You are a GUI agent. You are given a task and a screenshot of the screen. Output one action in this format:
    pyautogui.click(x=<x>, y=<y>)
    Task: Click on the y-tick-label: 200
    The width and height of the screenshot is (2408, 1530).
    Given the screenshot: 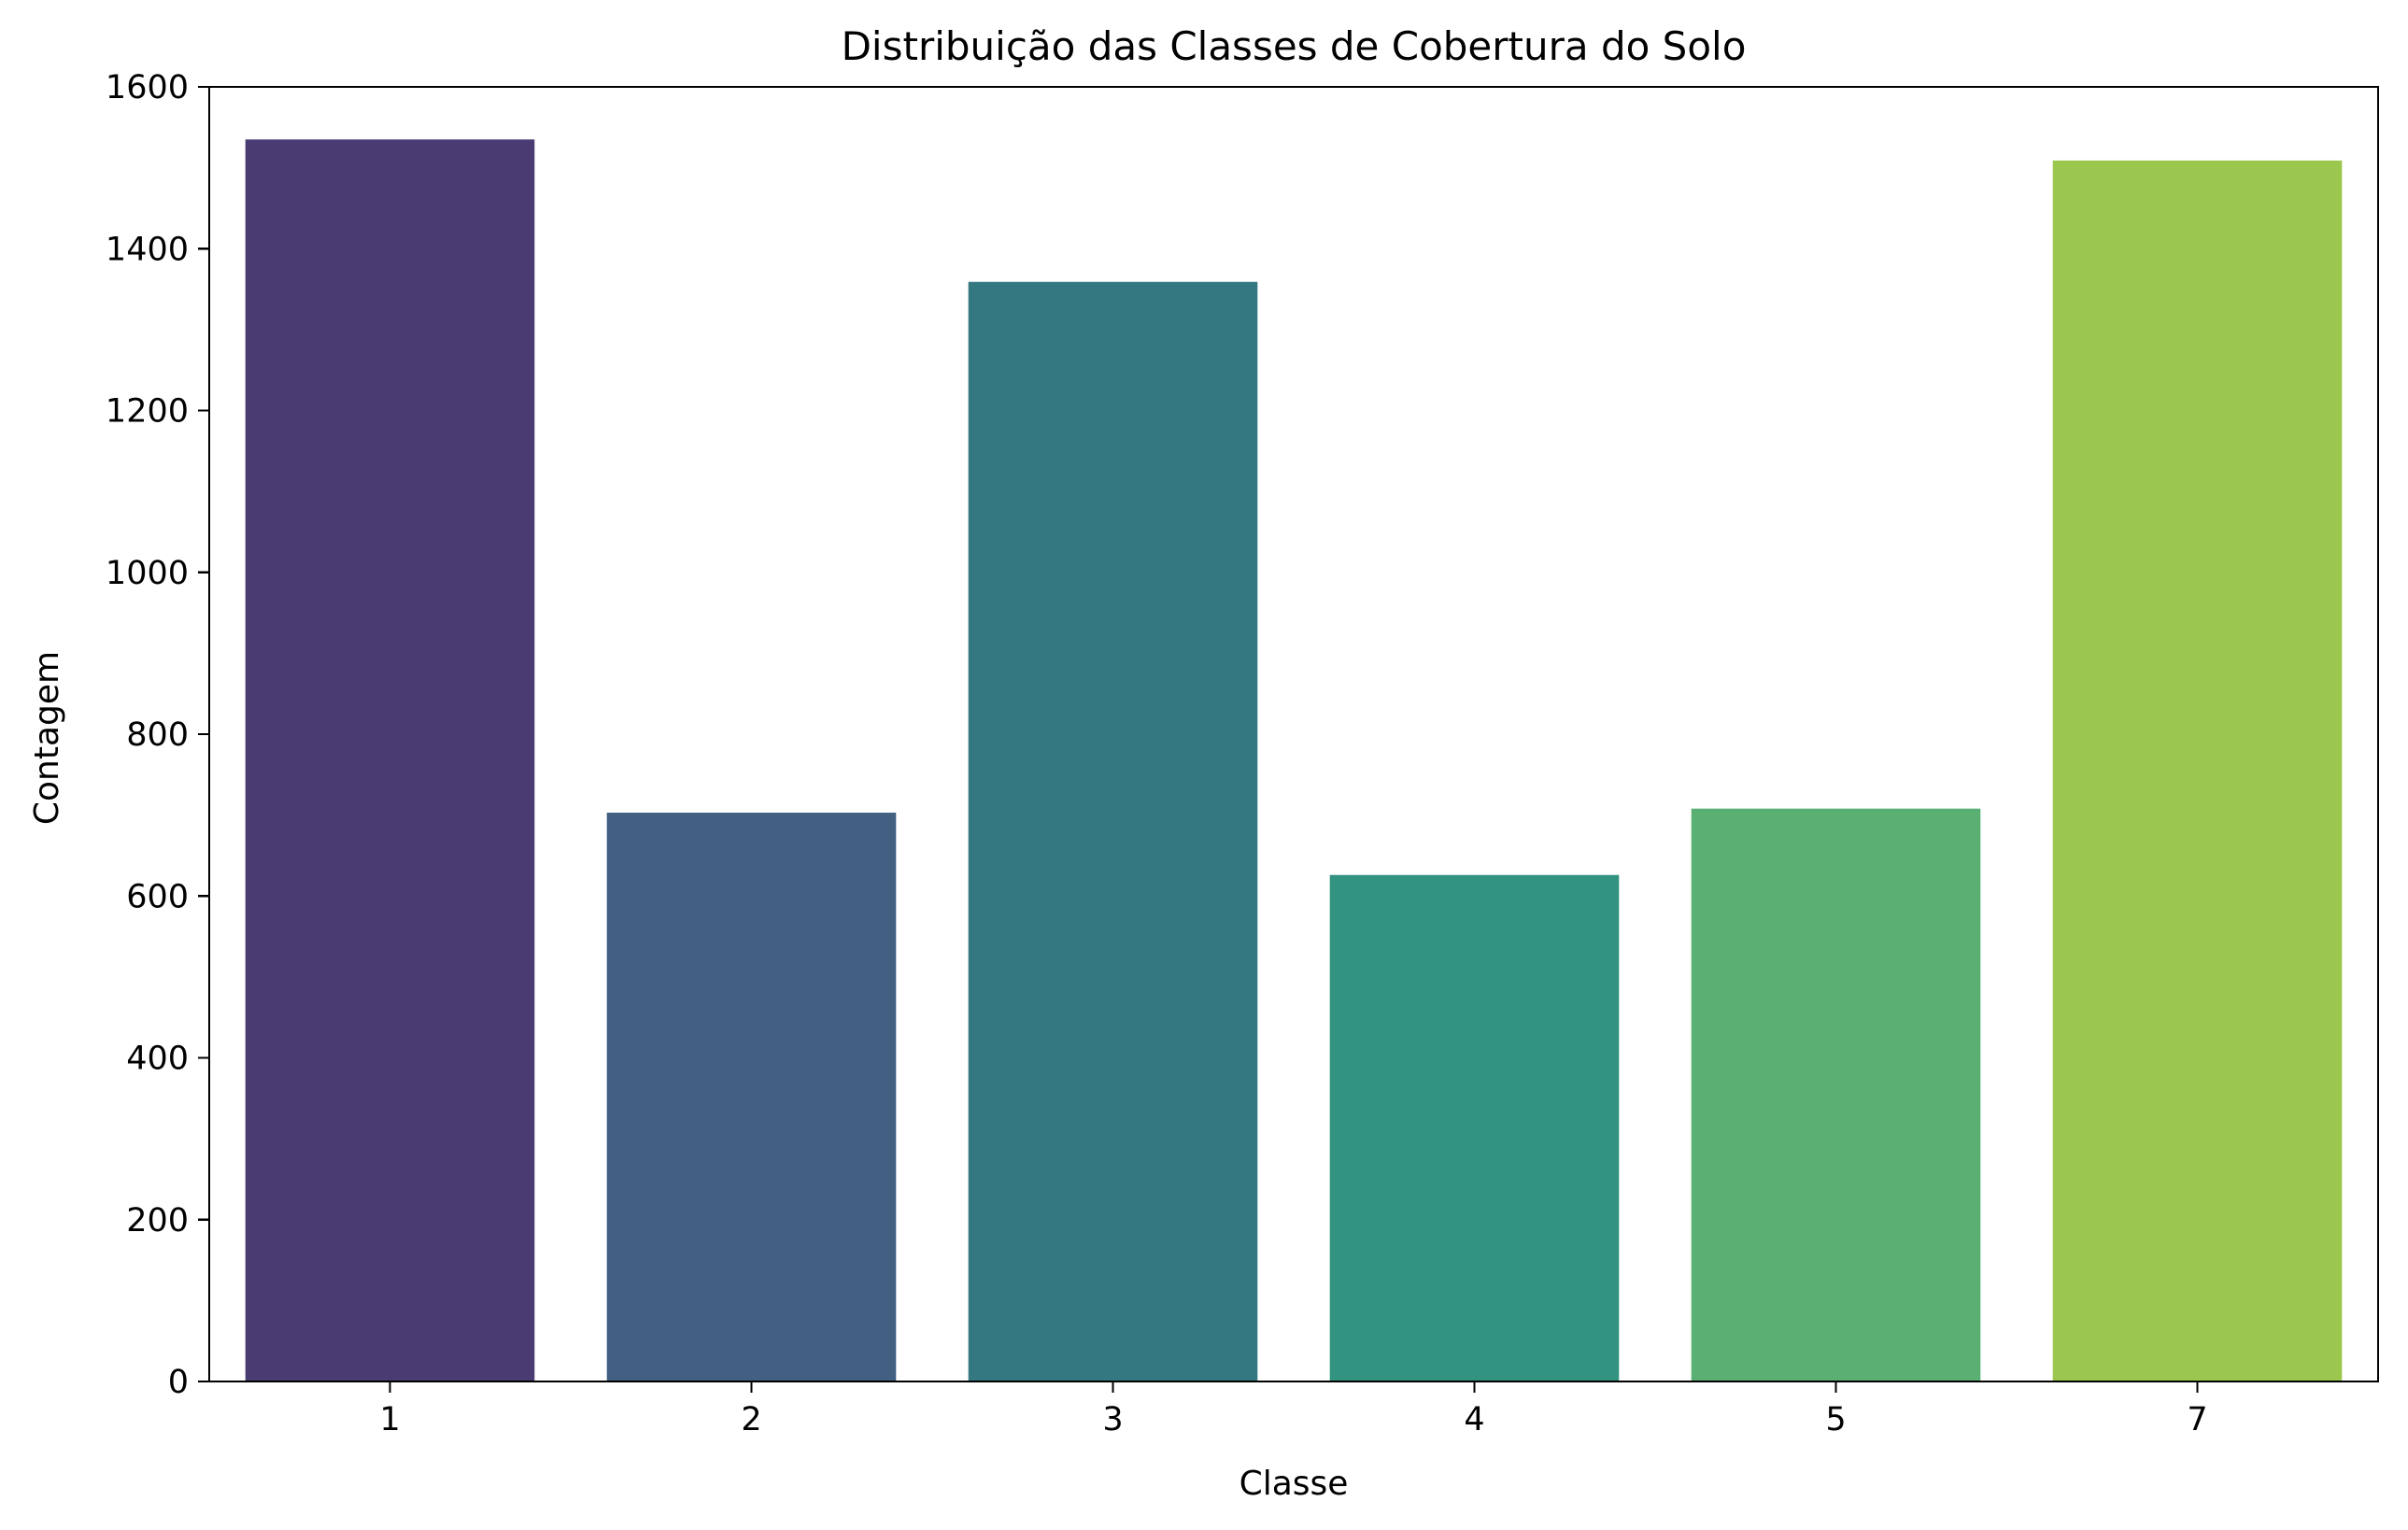 What is the action you would take?
    pyautogui.click(x=157, y=1221)
    